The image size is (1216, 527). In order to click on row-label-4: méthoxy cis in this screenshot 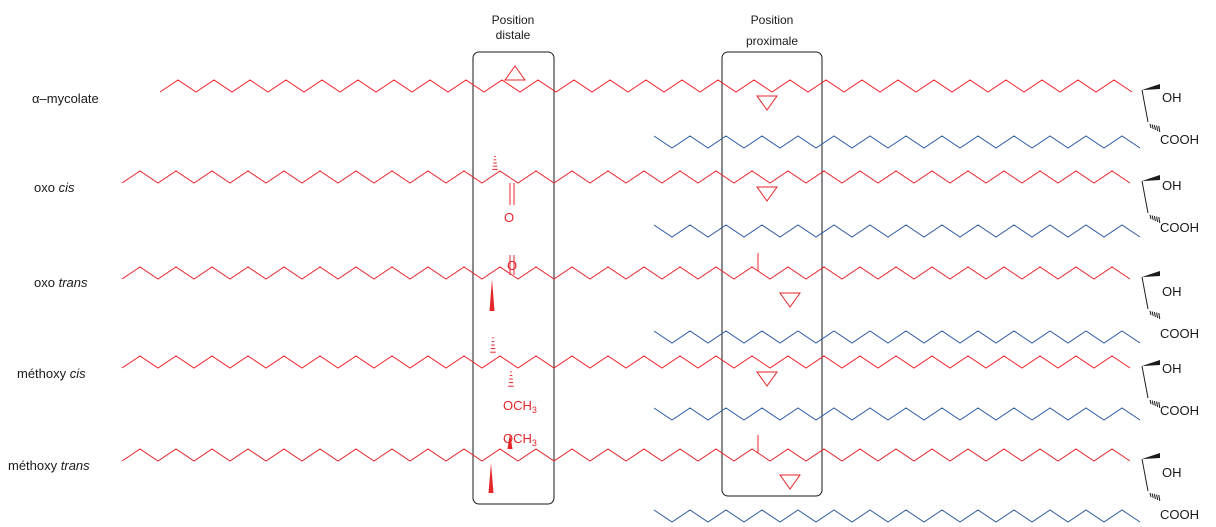, I will do `click(51, 373)`.